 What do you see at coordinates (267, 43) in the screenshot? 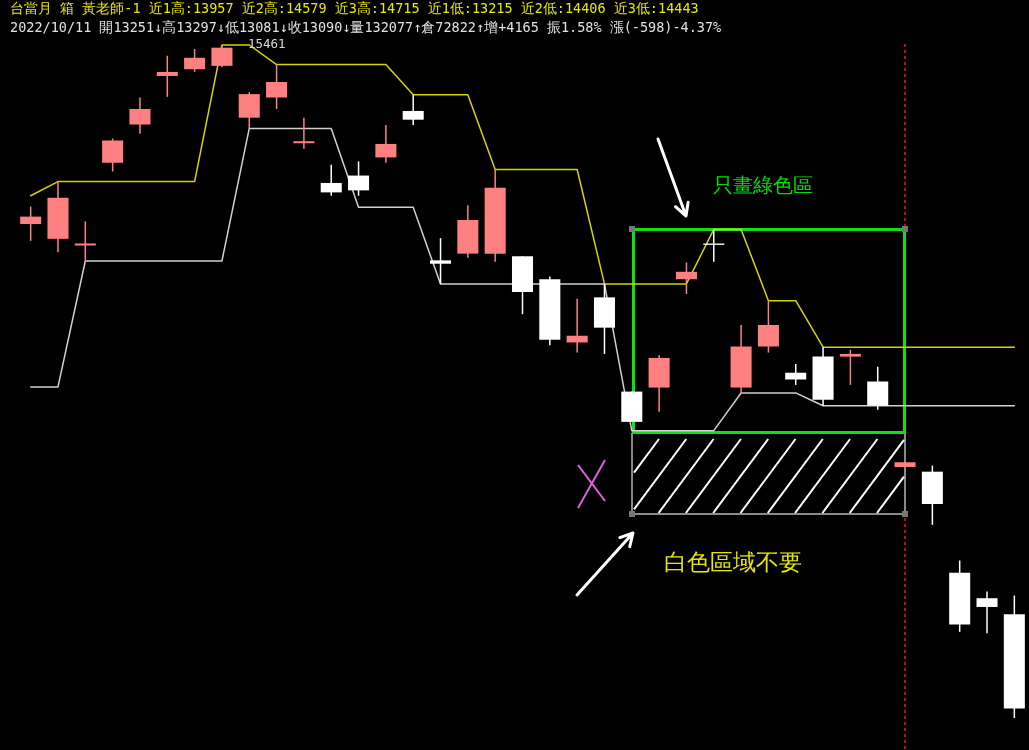
I see `annotation: 15461` at bounding box center [267, 43].